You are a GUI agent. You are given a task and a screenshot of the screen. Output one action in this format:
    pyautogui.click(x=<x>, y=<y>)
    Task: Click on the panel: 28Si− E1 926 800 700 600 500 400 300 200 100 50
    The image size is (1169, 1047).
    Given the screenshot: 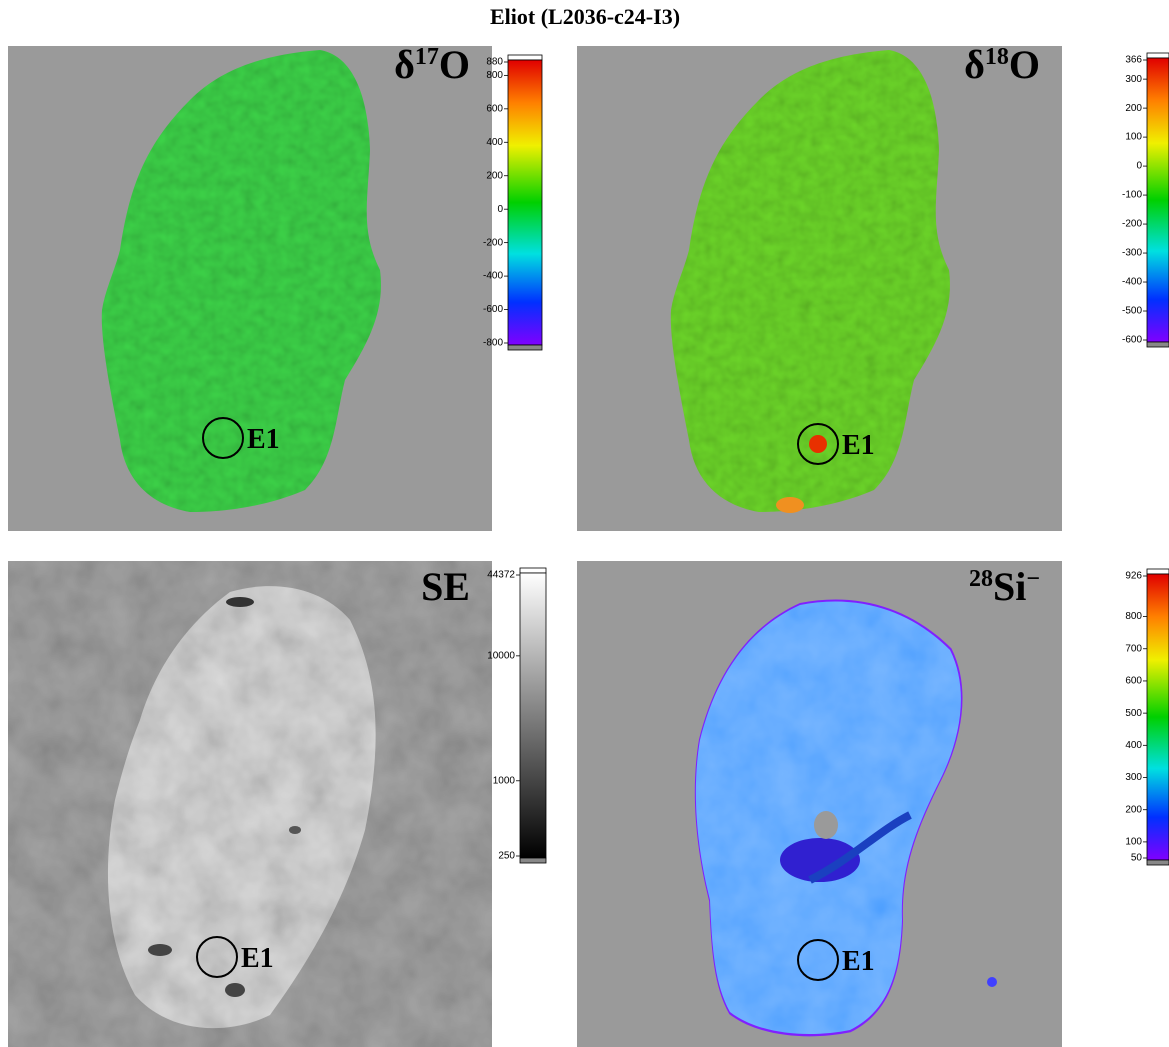 What is the action you would take?
    pyautogui.click(x=983, y=772)
    